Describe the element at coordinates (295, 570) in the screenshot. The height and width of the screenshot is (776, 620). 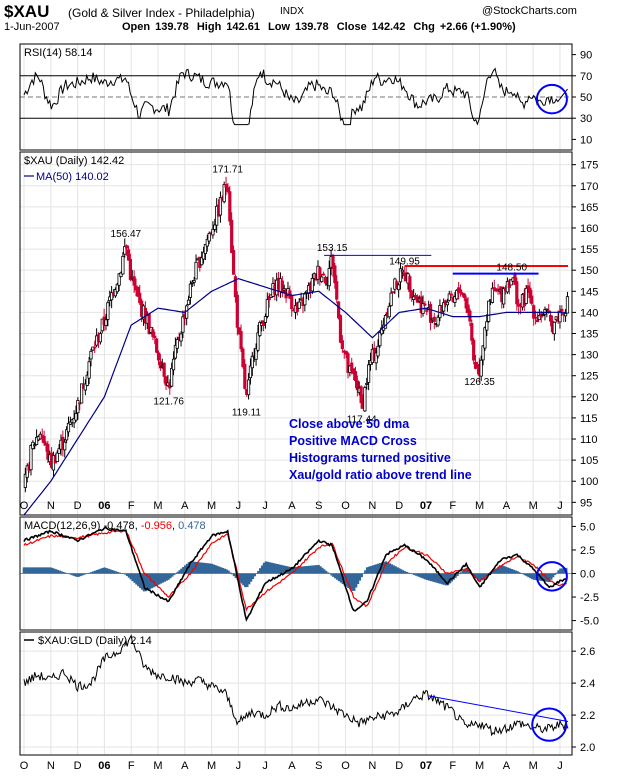
I see `macd-signal-line` at that location.